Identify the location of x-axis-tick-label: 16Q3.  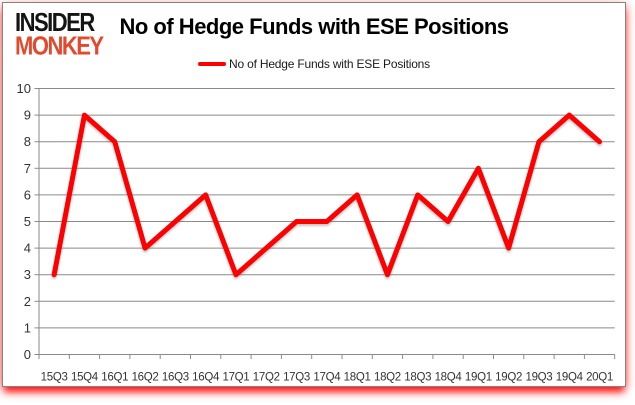
(175, 378).